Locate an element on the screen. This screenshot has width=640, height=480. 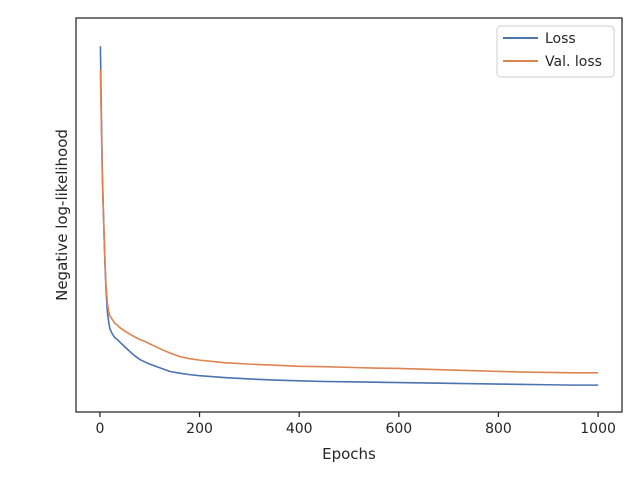
legend-label-loss: Loss is located at coordinates (560, 39).